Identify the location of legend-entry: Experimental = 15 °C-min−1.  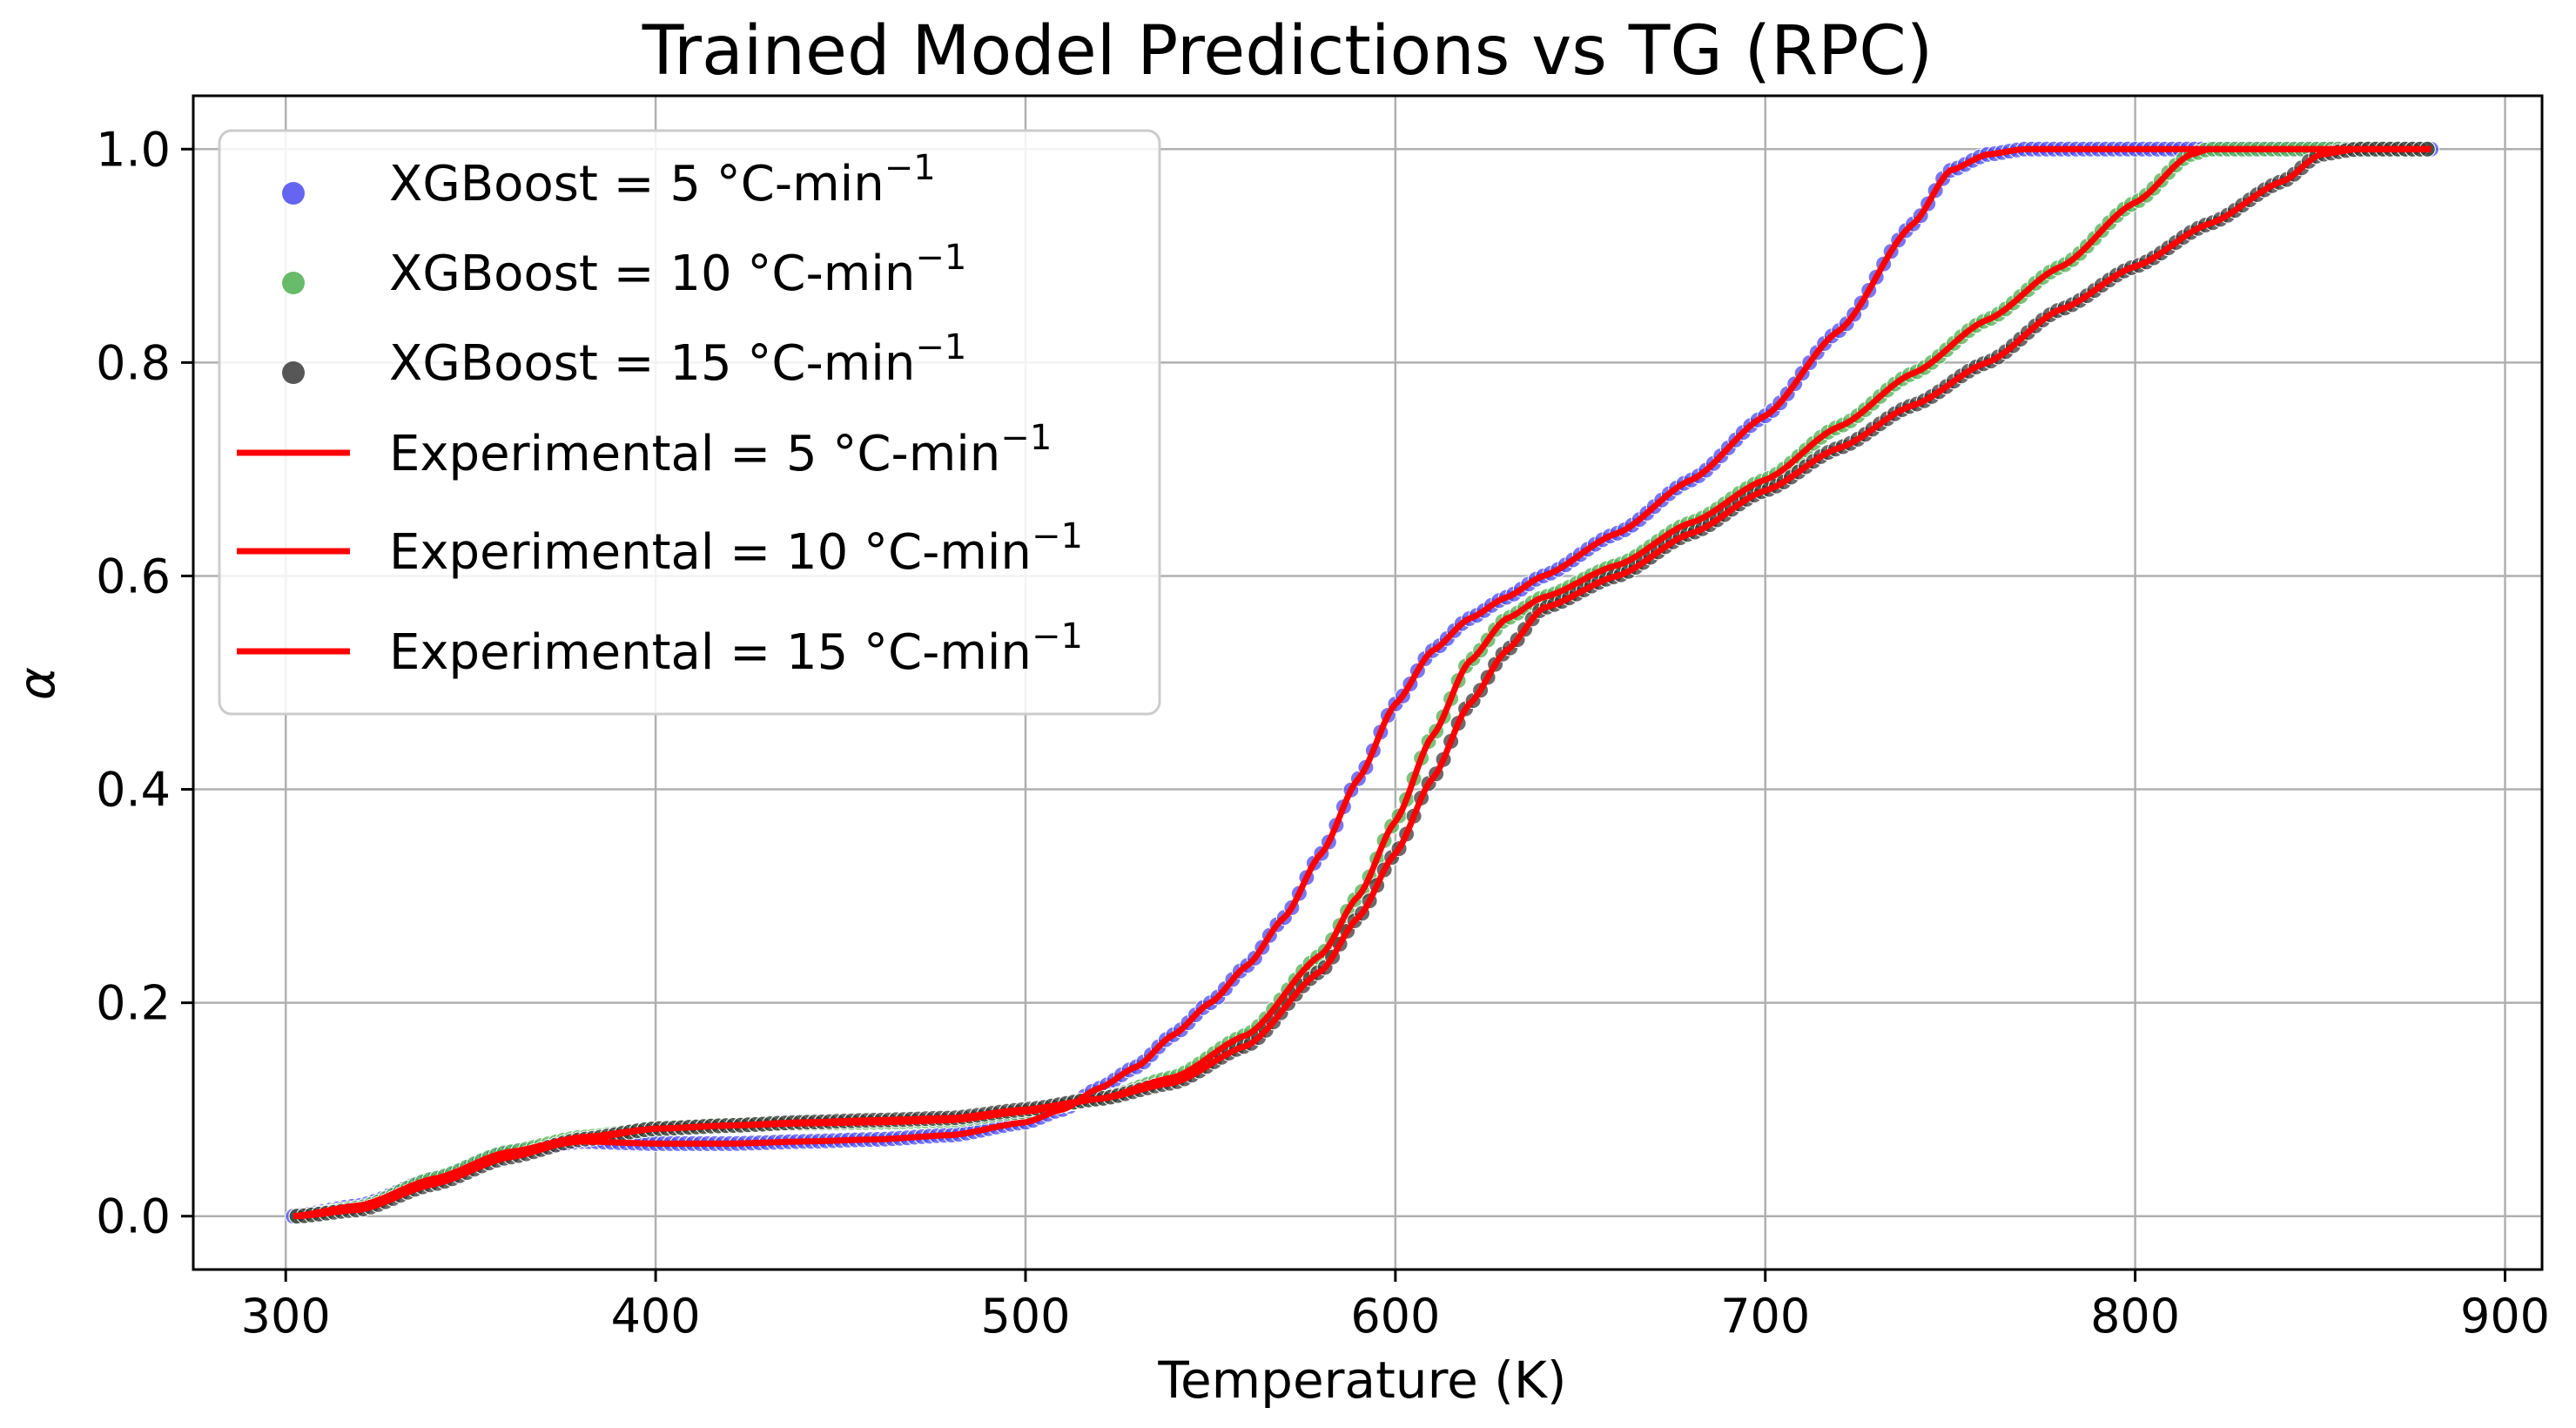
(660, 648).